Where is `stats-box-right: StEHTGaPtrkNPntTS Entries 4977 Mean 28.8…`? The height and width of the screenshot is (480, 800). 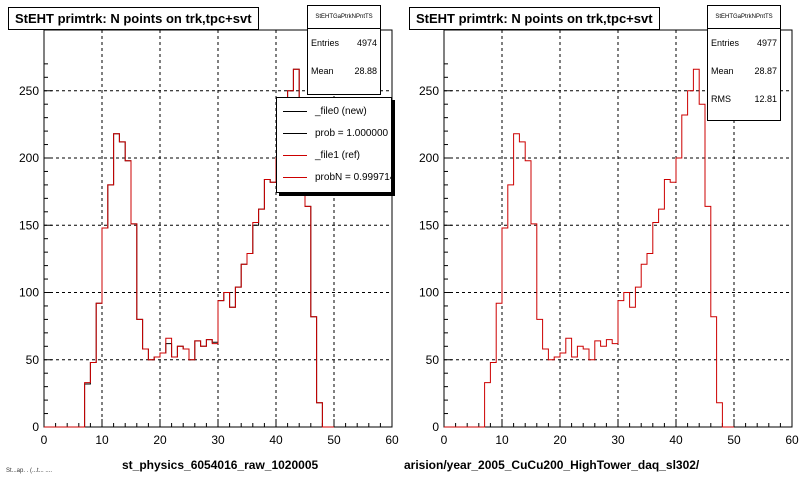 stats-box-right: StEHTGaPtrkNPntTS Entries 4977 Mean 28.8… is located at coordinates (744, 63).